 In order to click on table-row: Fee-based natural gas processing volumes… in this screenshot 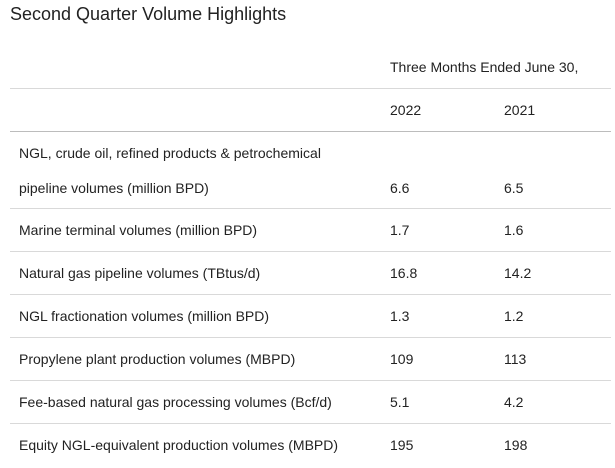, I will do `click(310, 402)`.